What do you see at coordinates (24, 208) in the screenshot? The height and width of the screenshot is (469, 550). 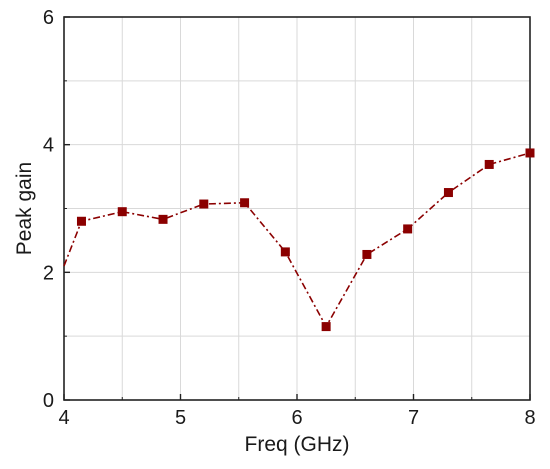 I see `y-axis-label: Peak gain` at bounding box center [24, 208].